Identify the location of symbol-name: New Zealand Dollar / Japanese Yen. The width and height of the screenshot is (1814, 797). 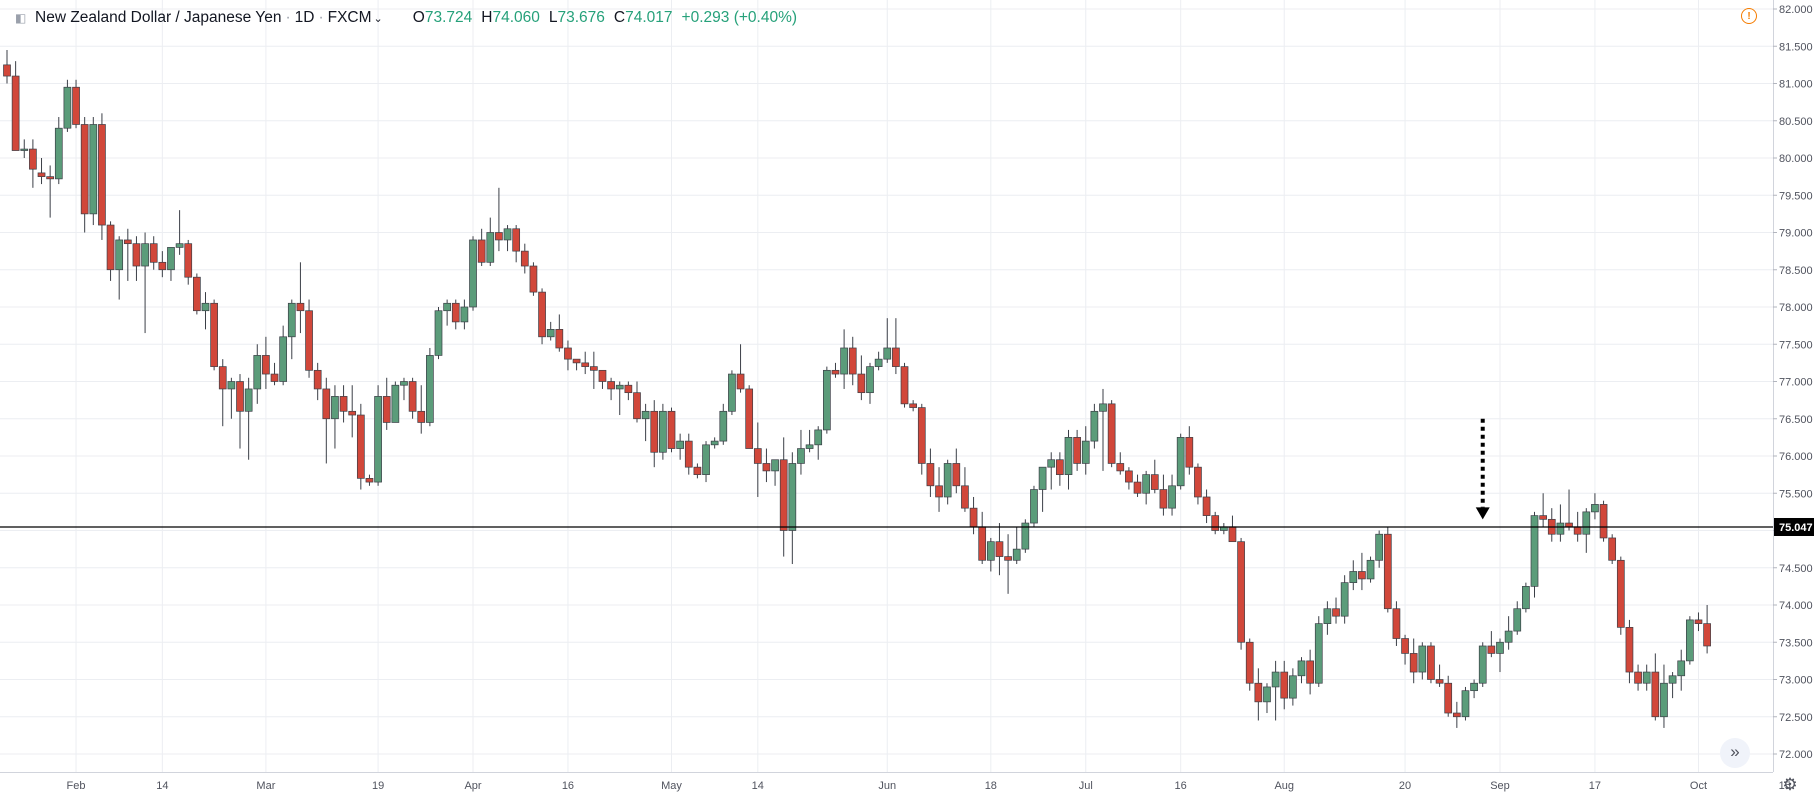
(158, 17).